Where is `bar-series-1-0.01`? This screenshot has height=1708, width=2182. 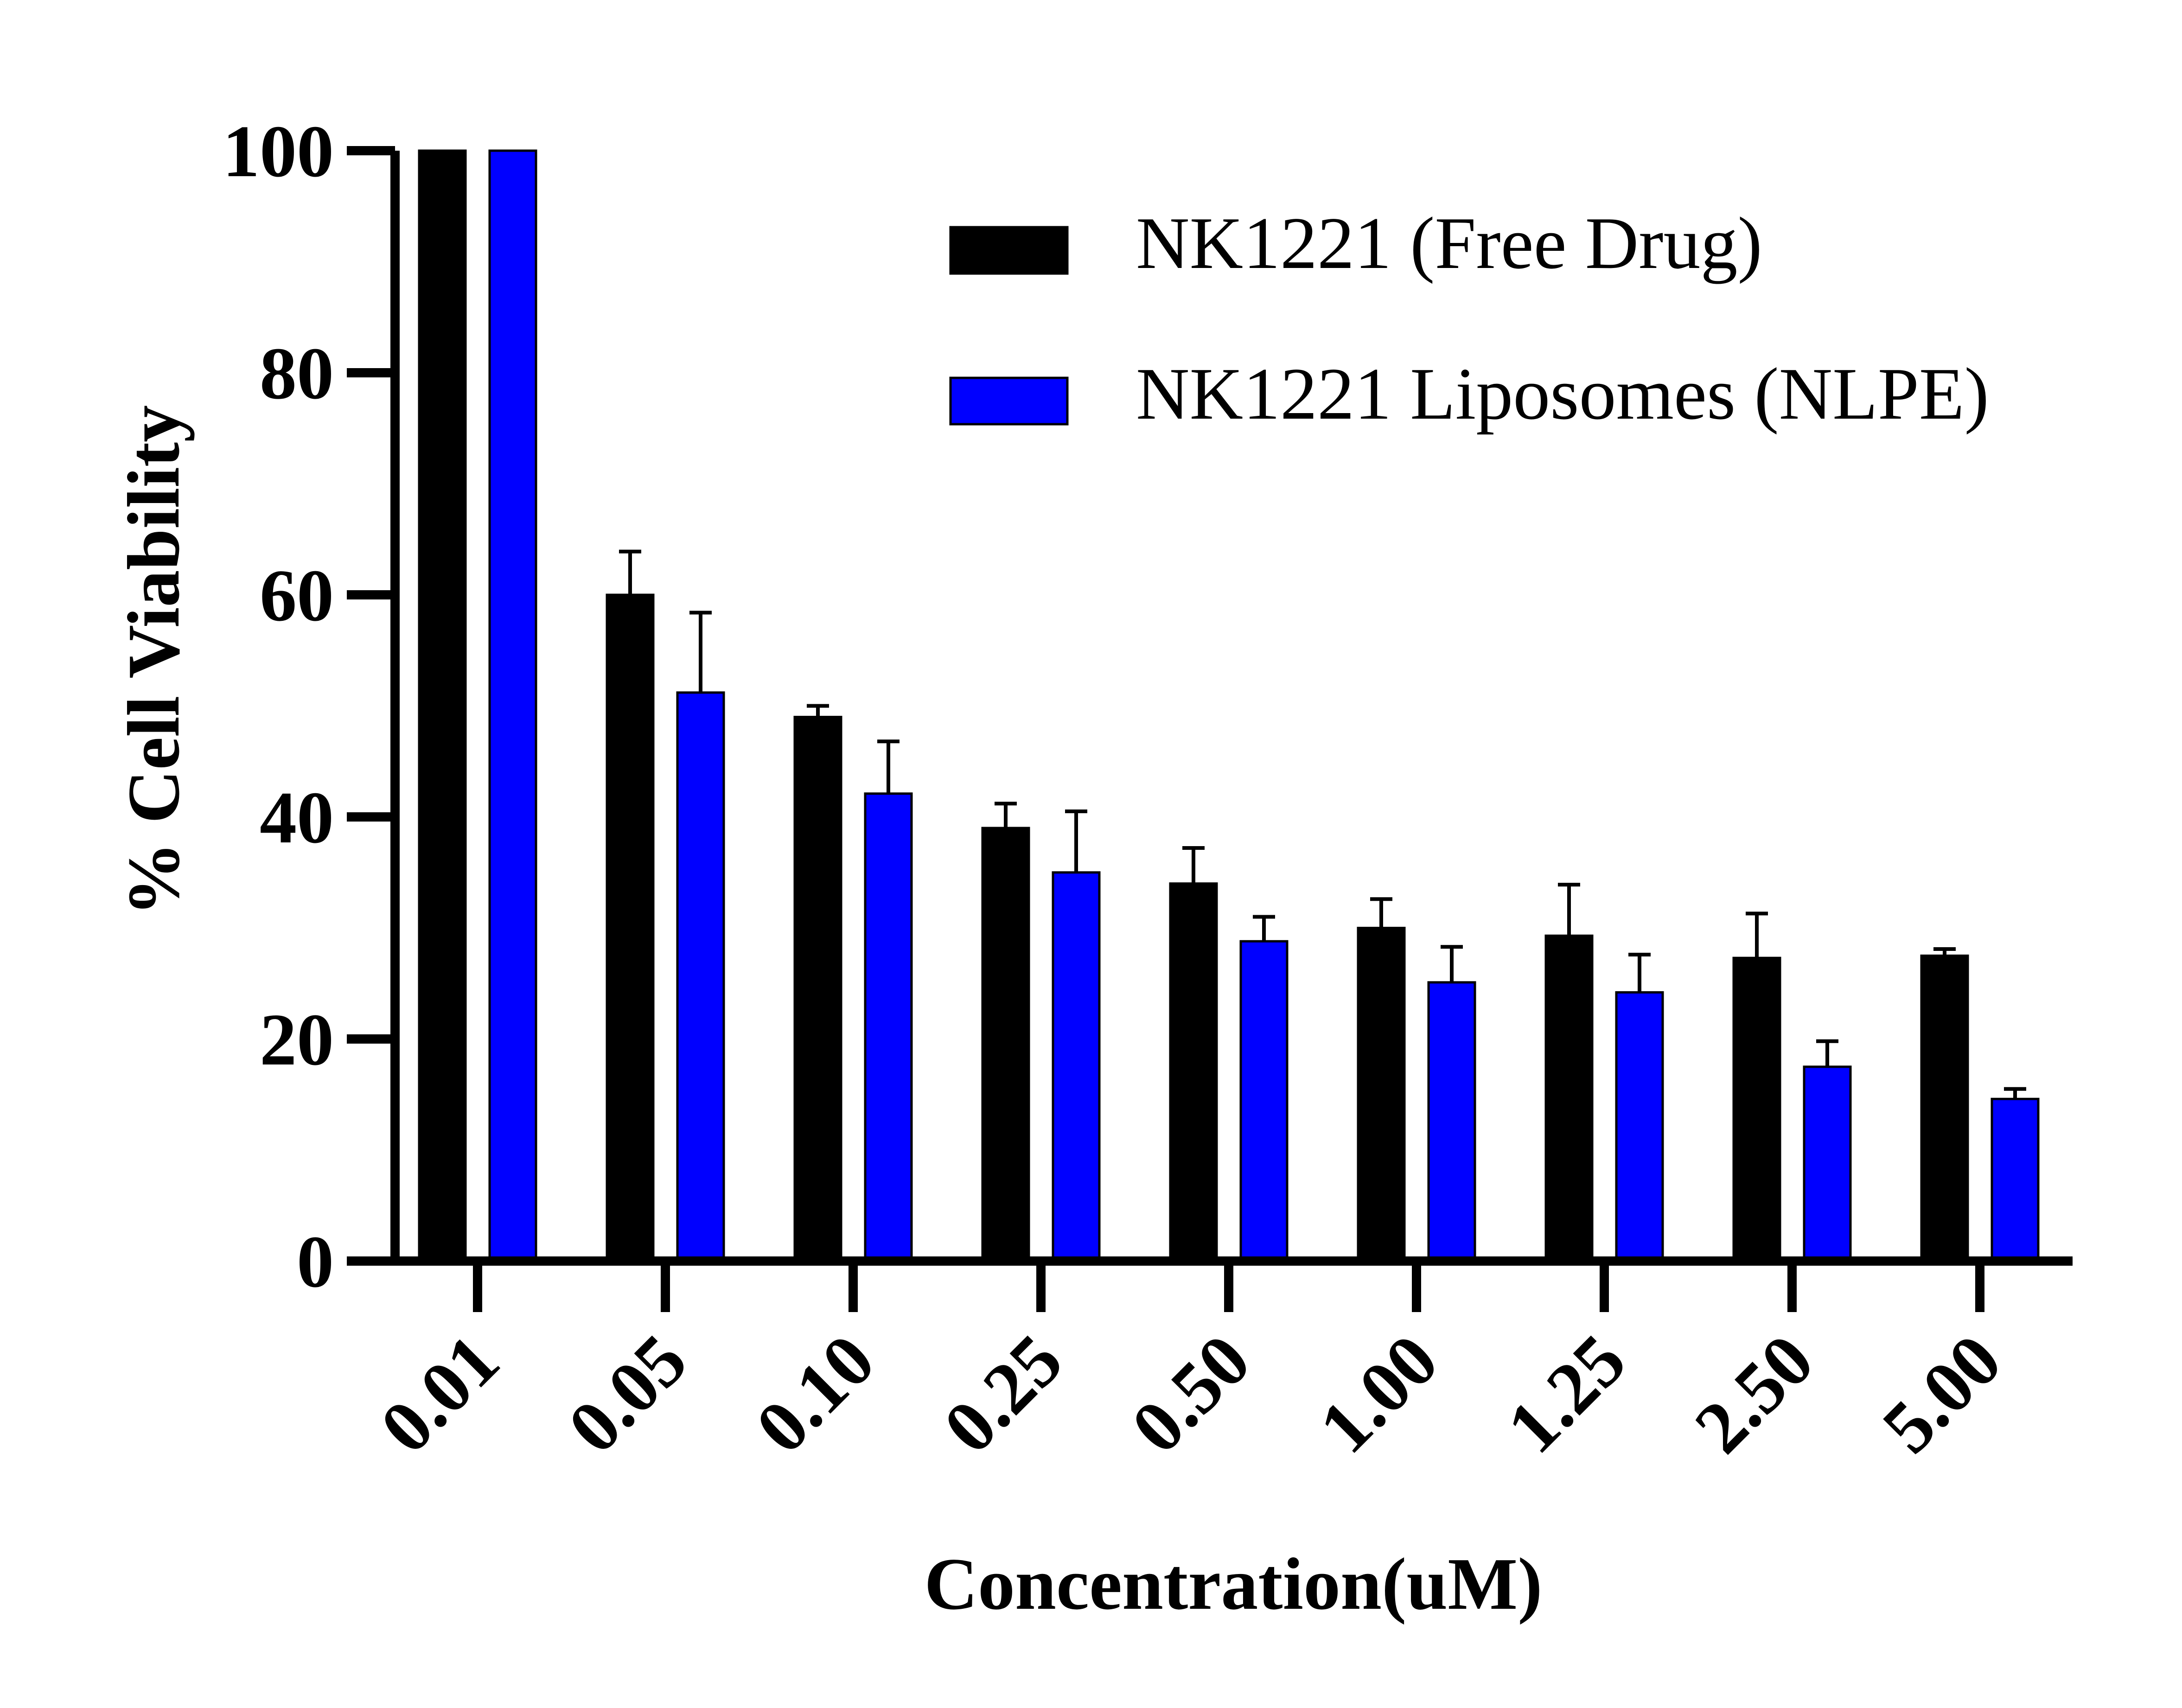
bar-series-1-0.01 is located at coordinates (442, 705).